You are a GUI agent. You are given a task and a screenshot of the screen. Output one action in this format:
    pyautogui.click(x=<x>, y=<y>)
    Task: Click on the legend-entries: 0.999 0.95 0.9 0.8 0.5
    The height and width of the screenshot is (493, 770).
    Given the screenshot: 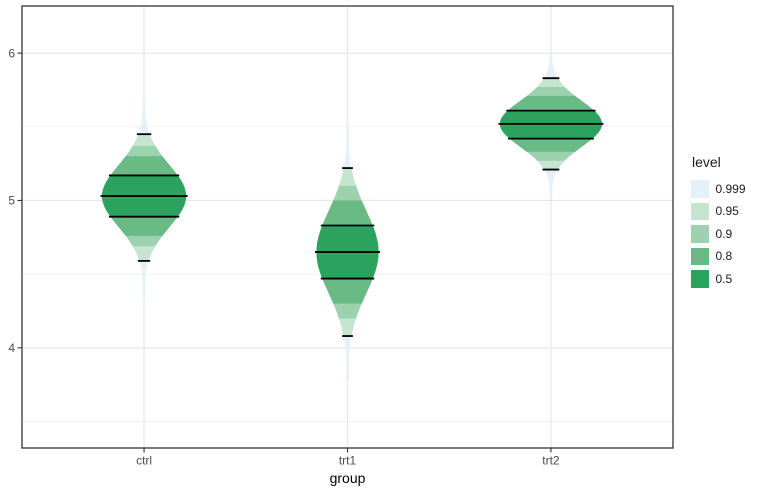 What is the action you would take?
    pyautogui.click(x=718, y=234)
    